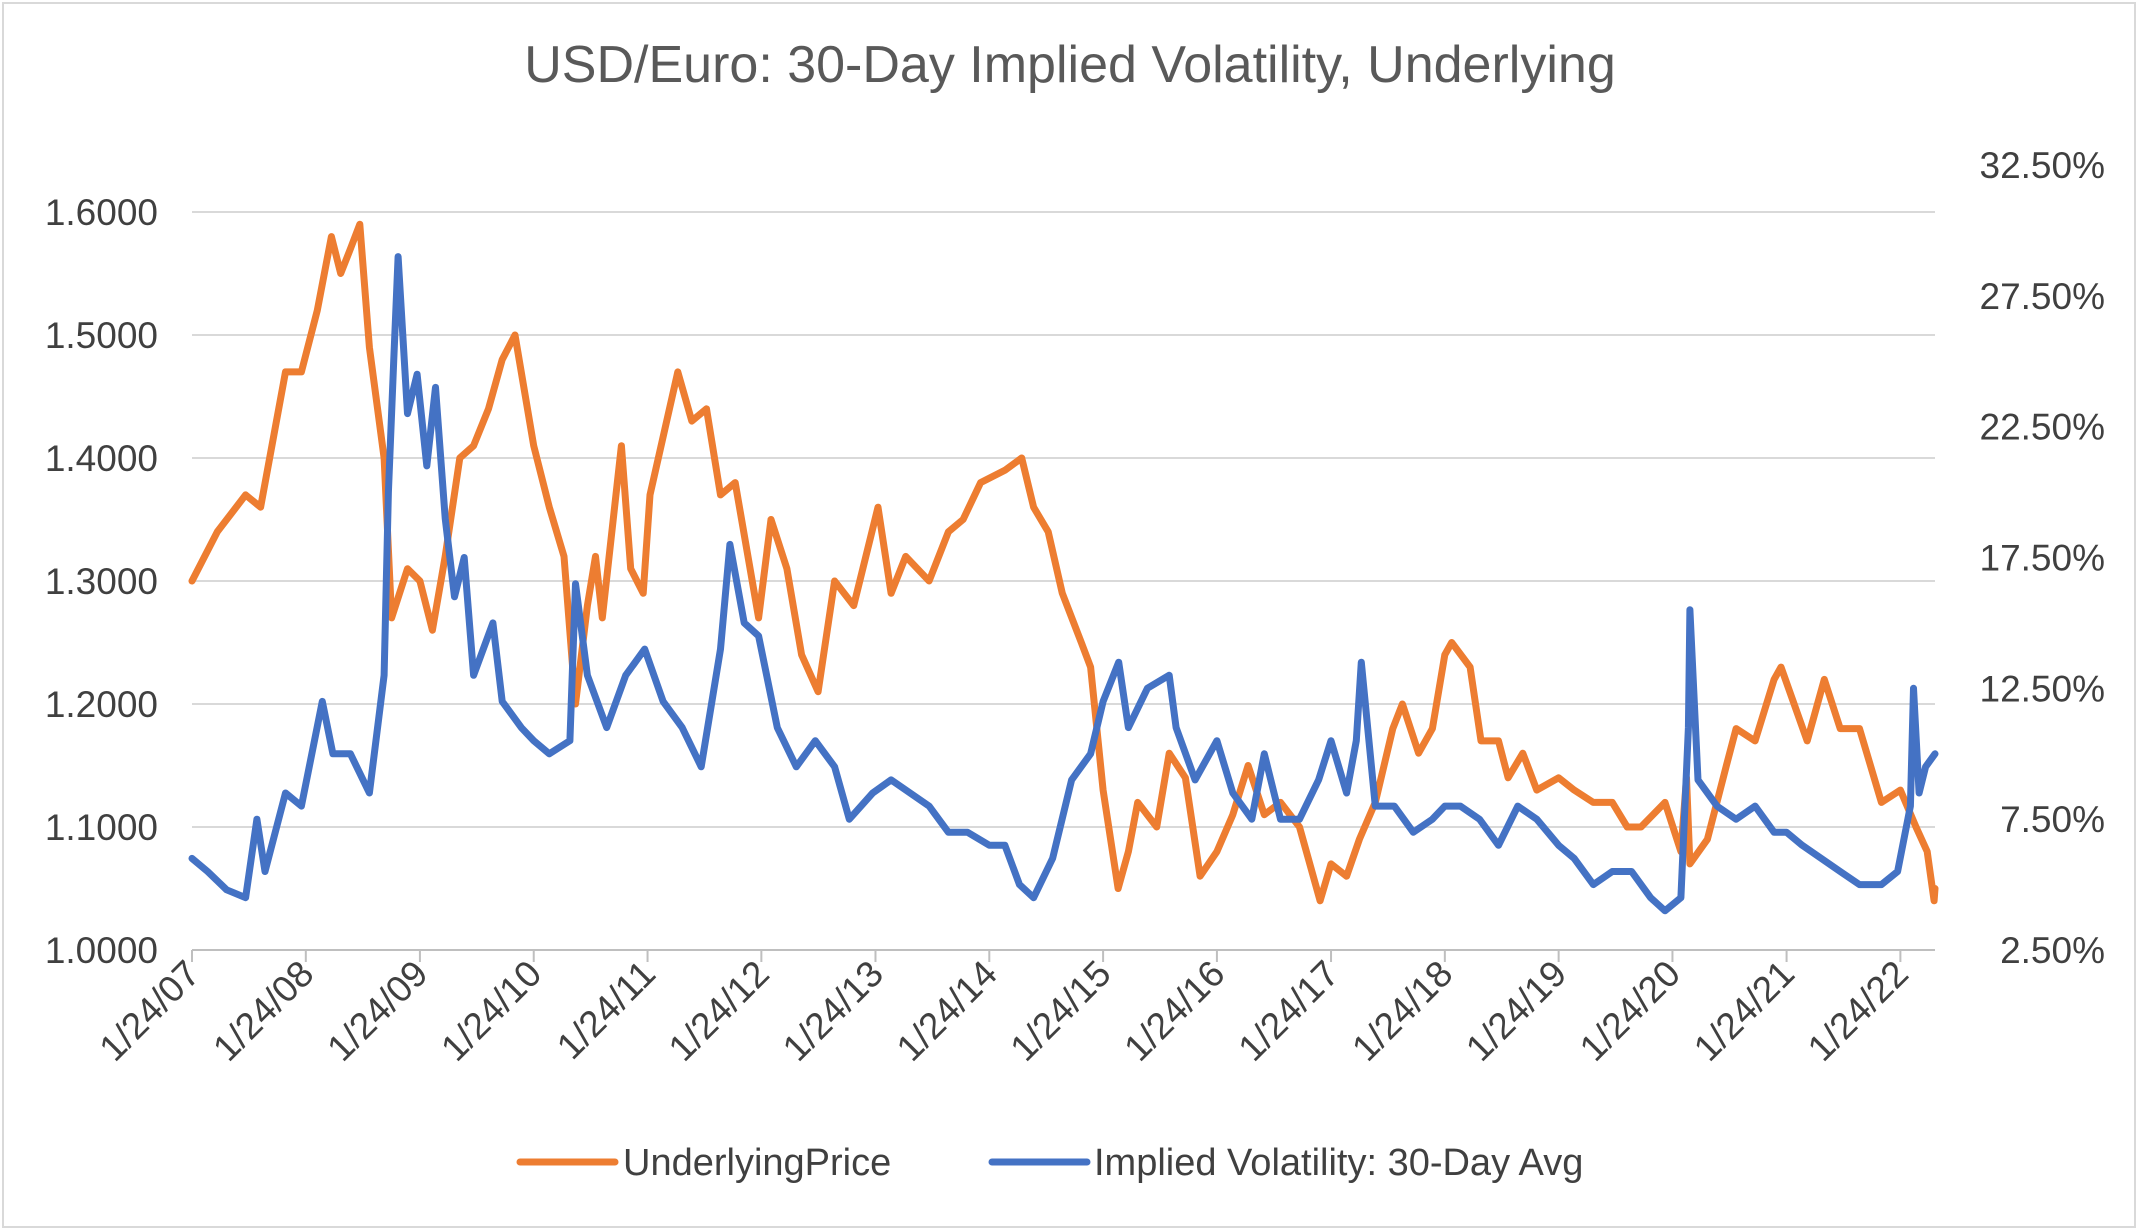 The width and height of the screenshot is (2140, 1232). I want to click on legend-label: Implied Volatility: 30-Day Avg, so click(1338, 1163).